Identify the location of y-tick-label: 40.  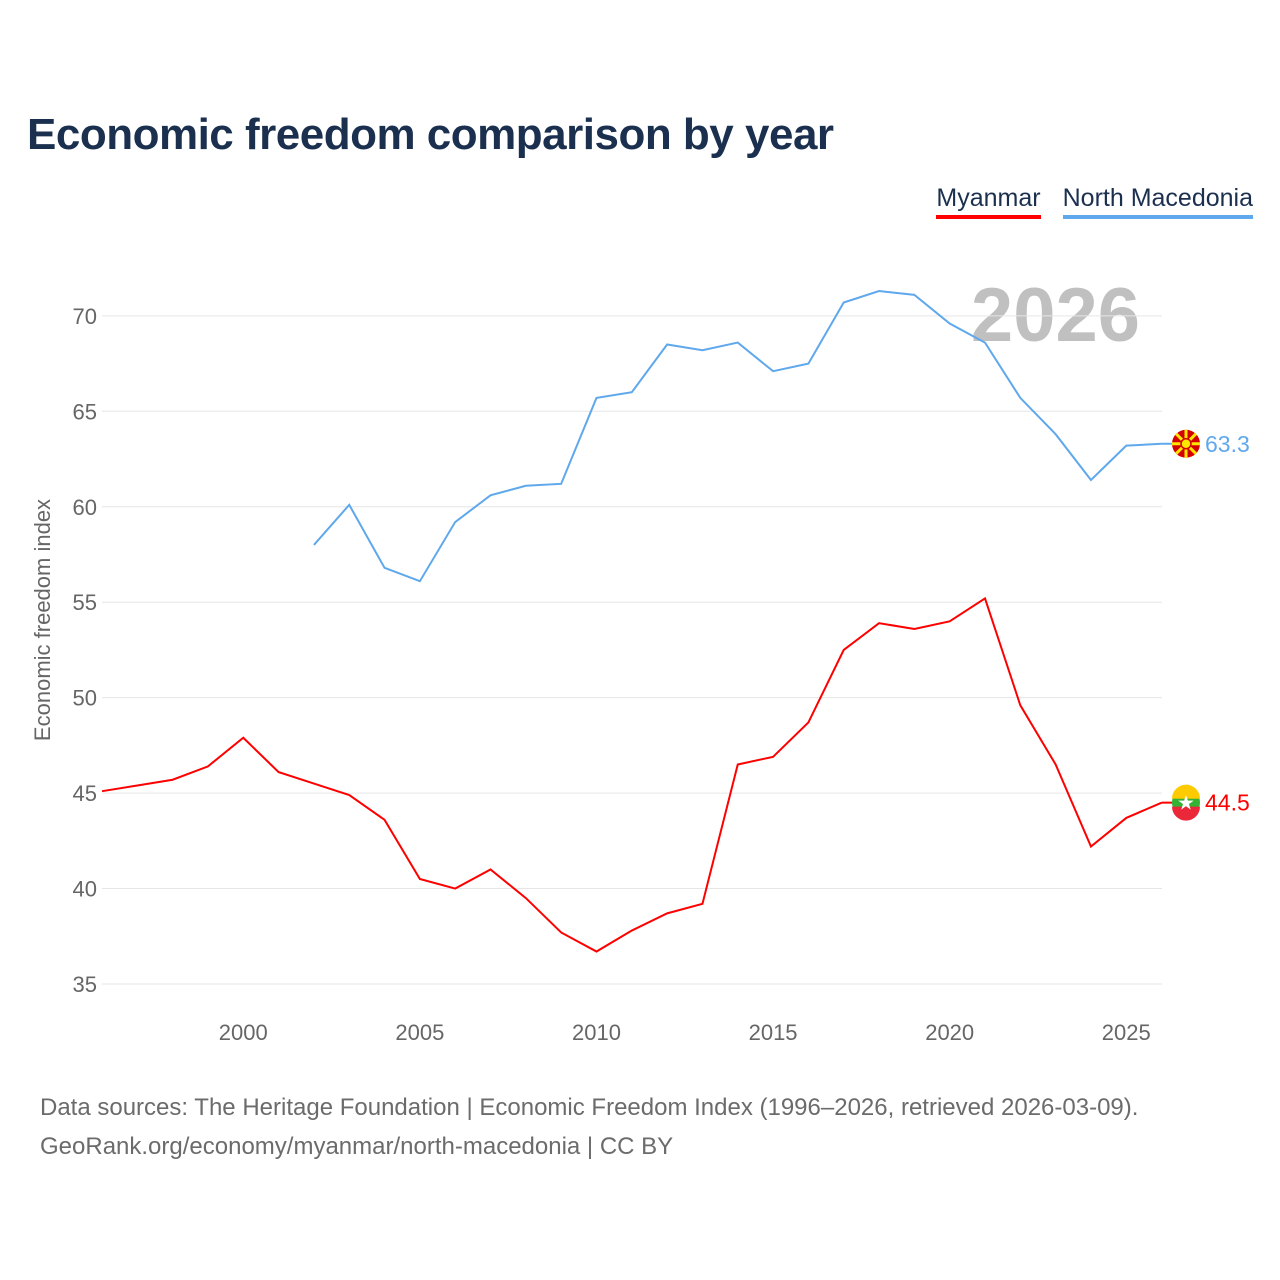
(85, 889).